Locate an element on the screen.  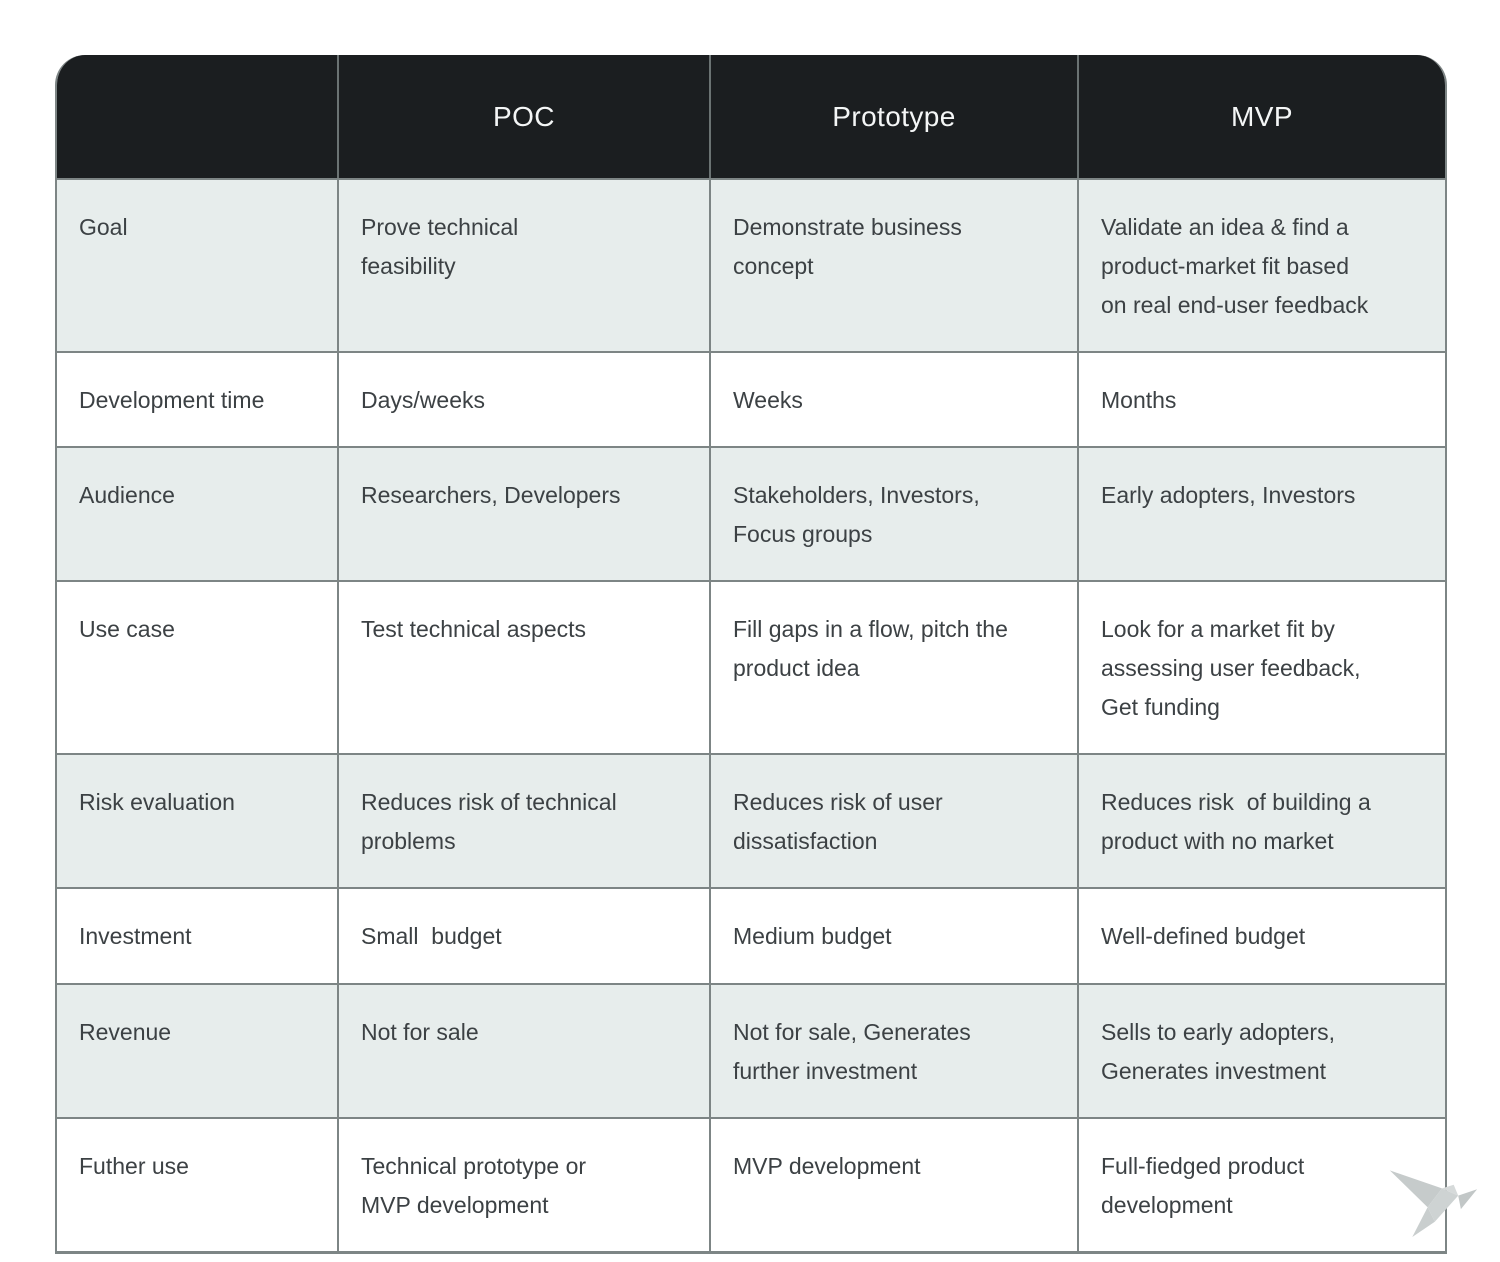
row-label: Revenue is located at coordinates (125, 1032).